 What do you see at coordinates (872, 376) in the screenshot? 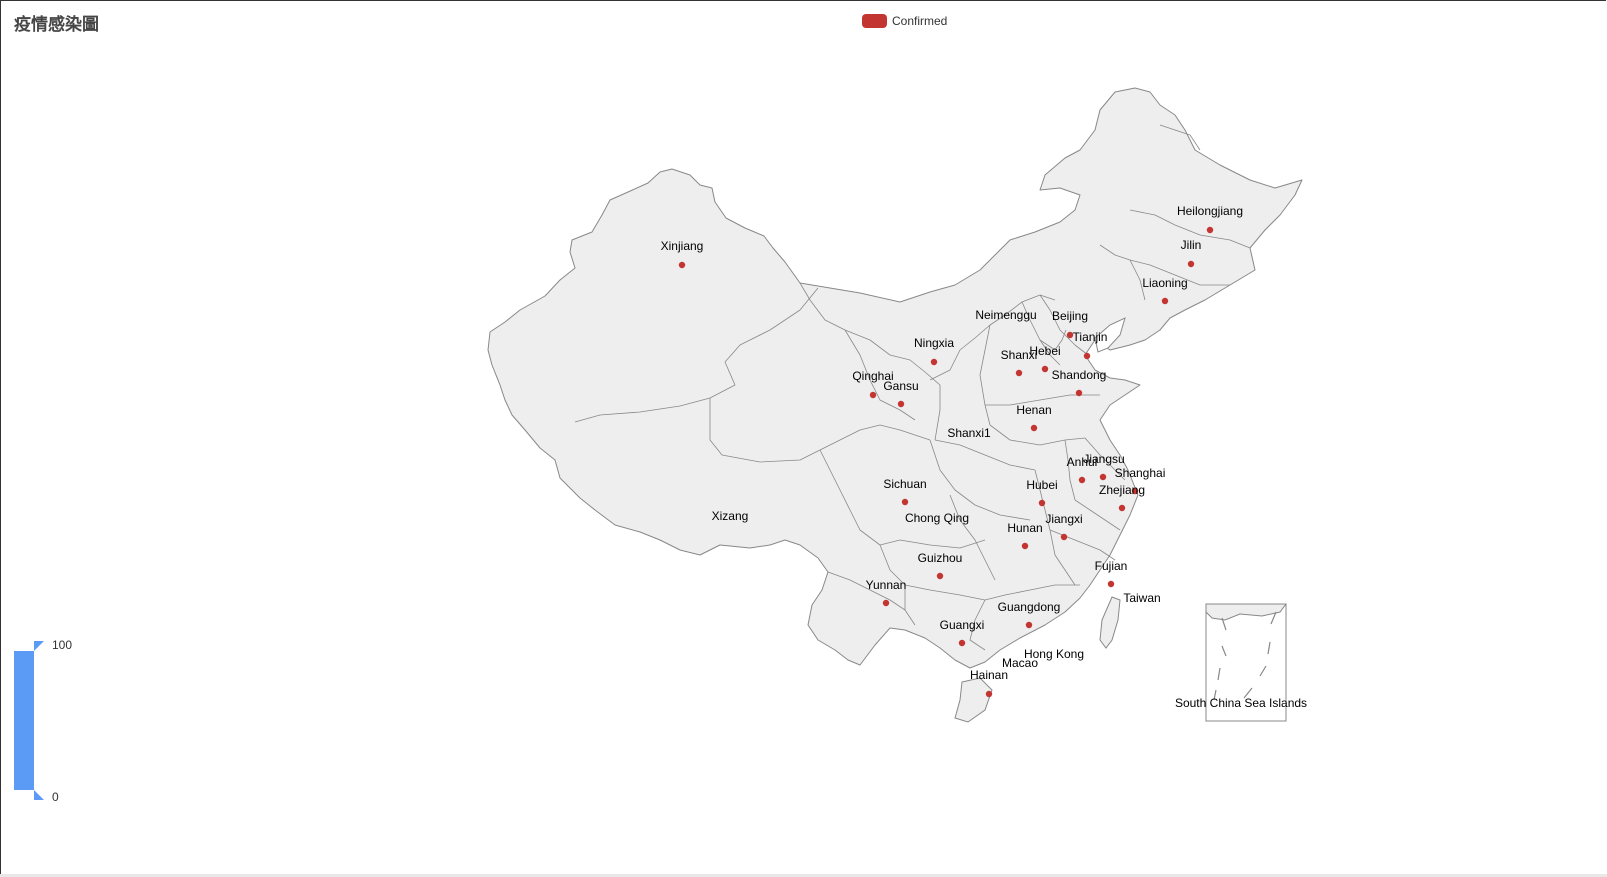
I see `region-label-qinghai: Qinghai` at bounding box center [872, 376].